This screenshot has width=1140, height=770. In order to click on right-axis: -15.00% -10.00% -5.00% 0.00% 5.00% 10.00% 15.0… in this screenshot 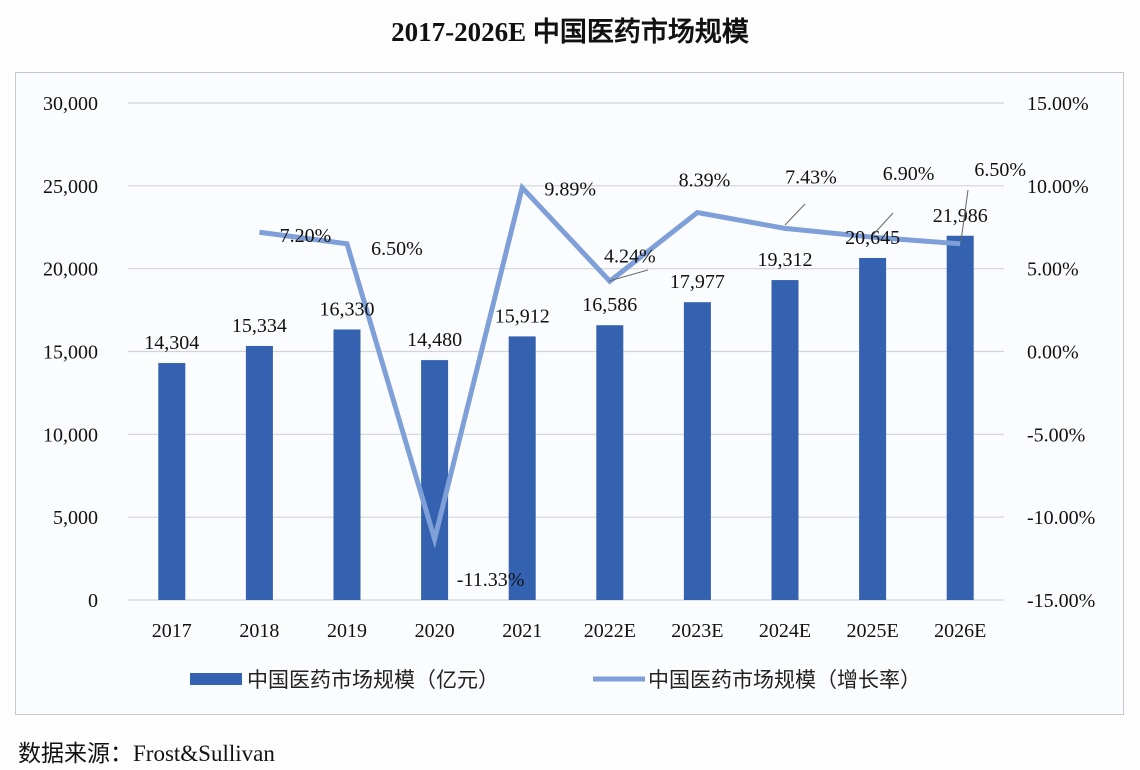, I will do `click(1061, 352)`.